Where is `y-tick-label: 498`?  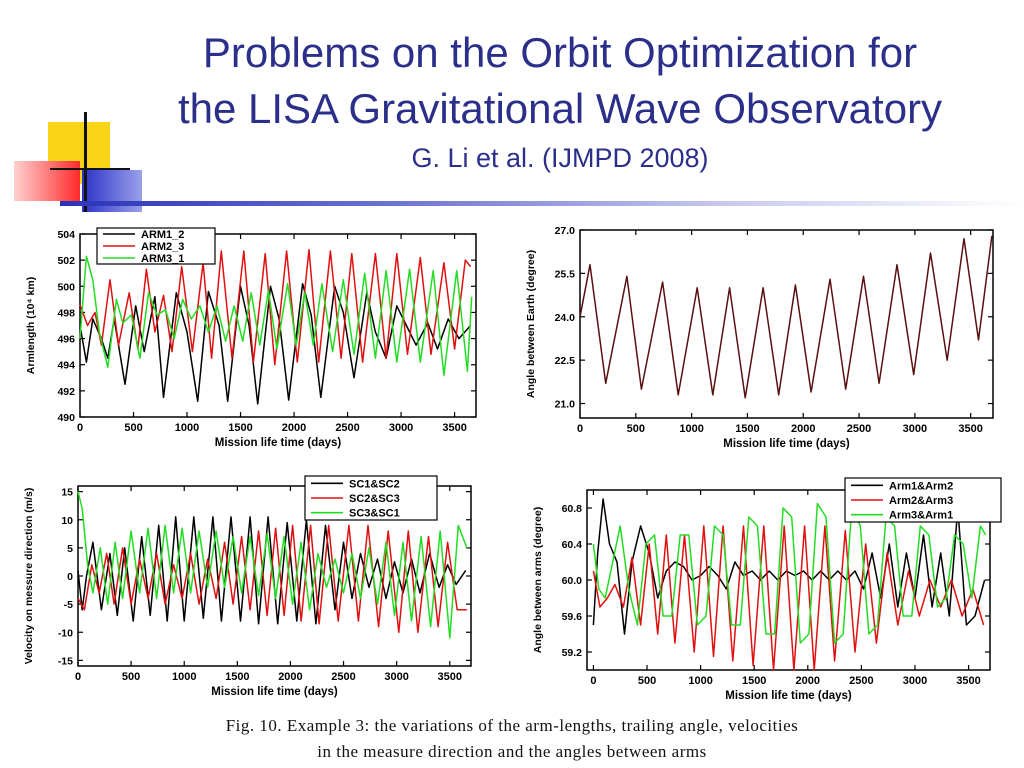 y-tick-label: 498 is located at coordinates (66, 313).